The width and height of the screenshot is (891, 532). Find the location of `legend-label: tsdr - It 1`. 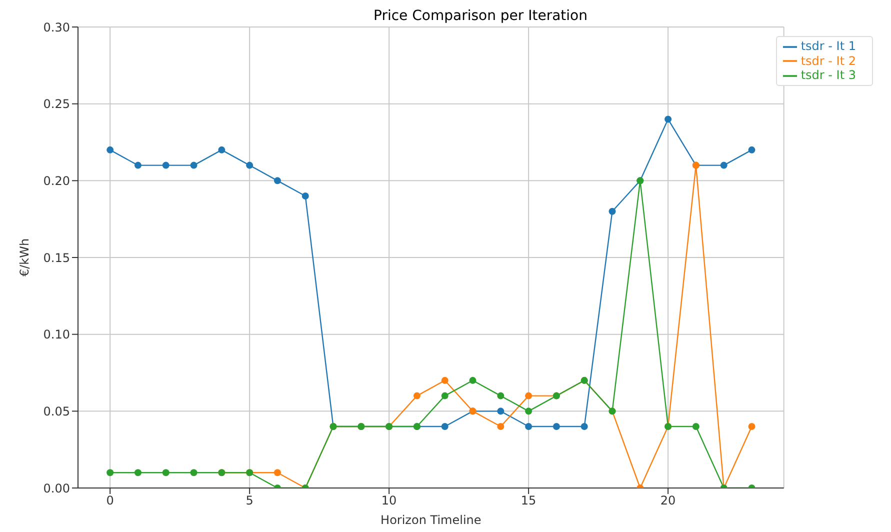

legend-label: tsdr - It 1 is located at coordinates (828, 46).